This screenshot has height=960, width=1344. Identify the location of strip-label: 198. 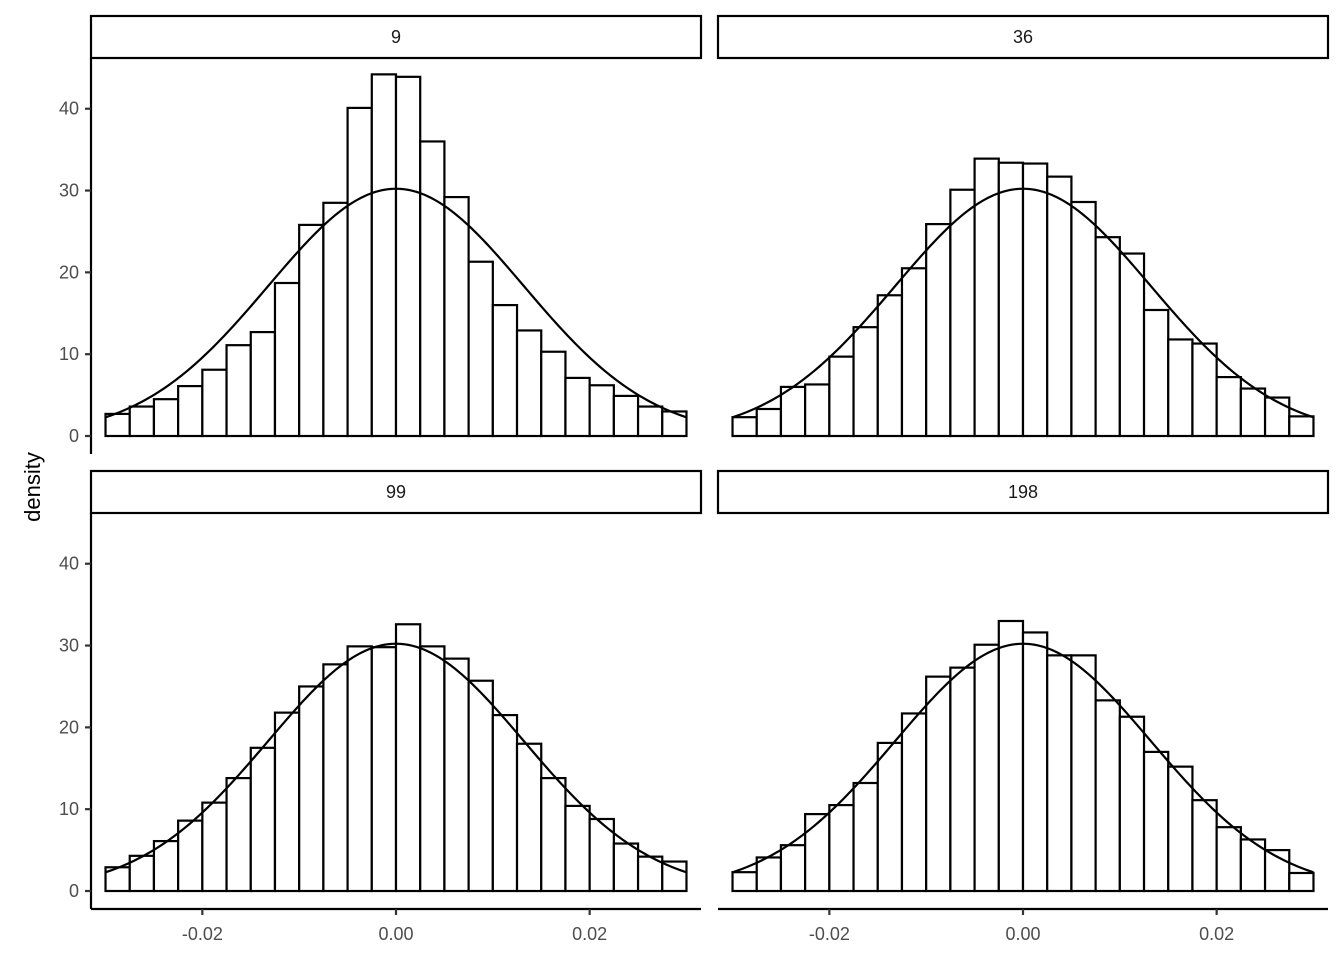
(1023, 492).